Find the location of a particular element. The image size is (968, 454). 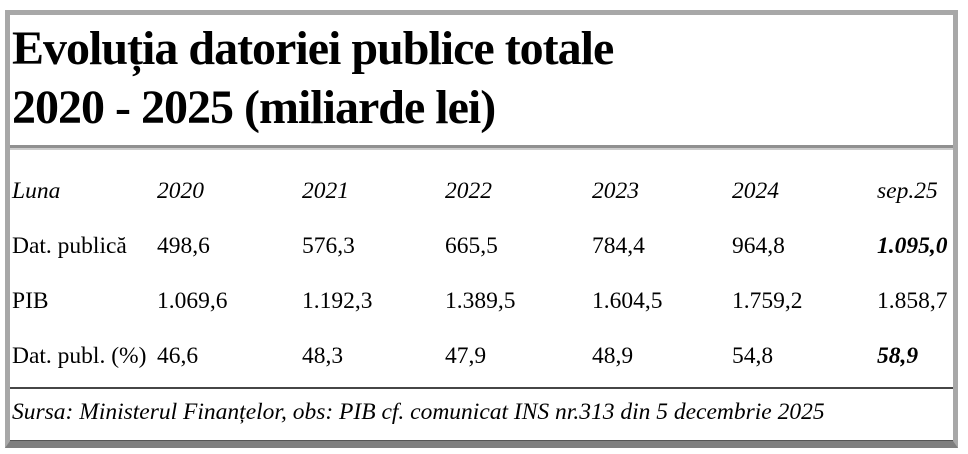

cell-value: 47,9 is located at coordinates (466, 356).